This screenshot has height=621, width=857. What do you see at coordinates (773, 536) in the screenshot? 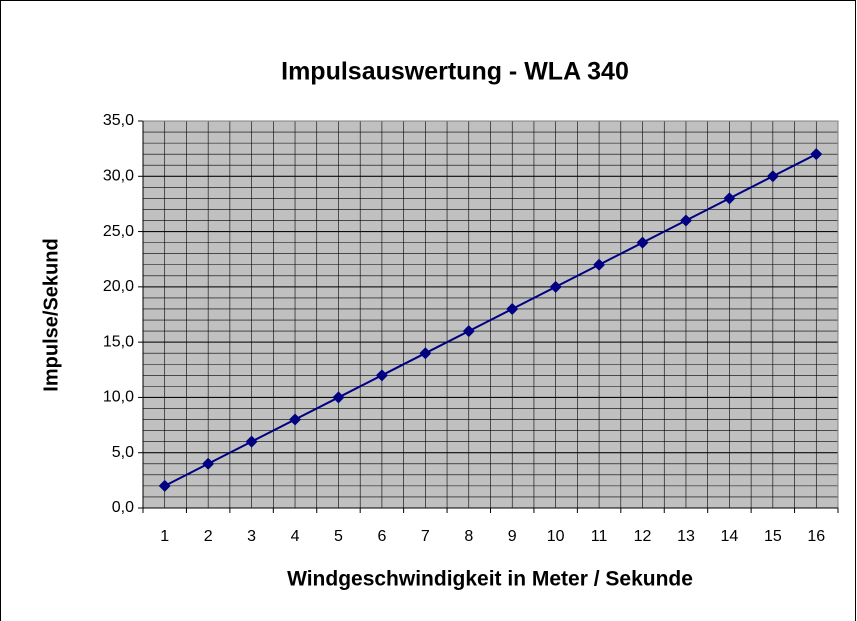
I see `x-tick-label: 15` at bounding box center [773, 536].